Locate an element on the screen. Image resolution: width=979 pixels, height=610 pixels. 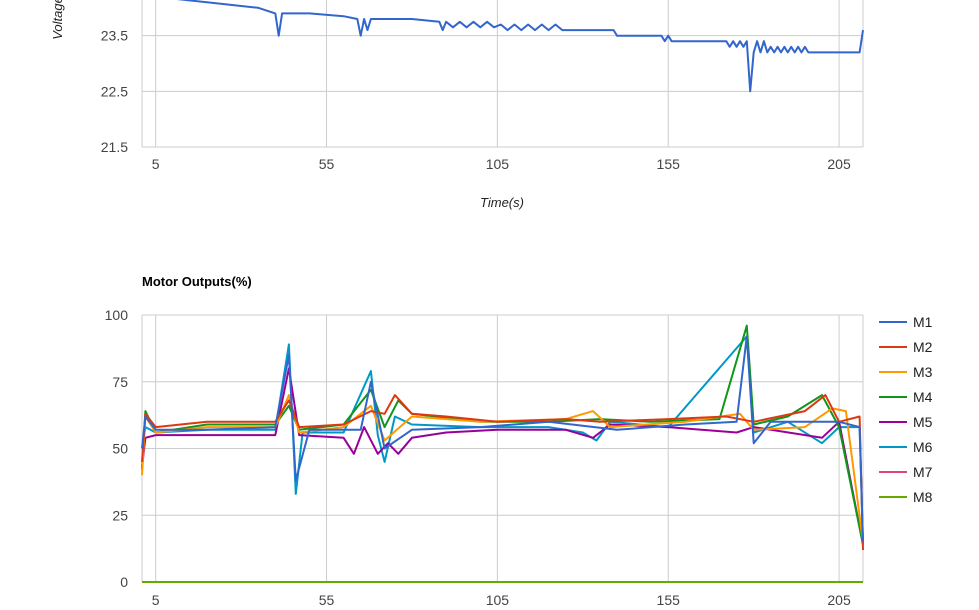
y-tick-label: 25 is located at coordinates (120, 515).